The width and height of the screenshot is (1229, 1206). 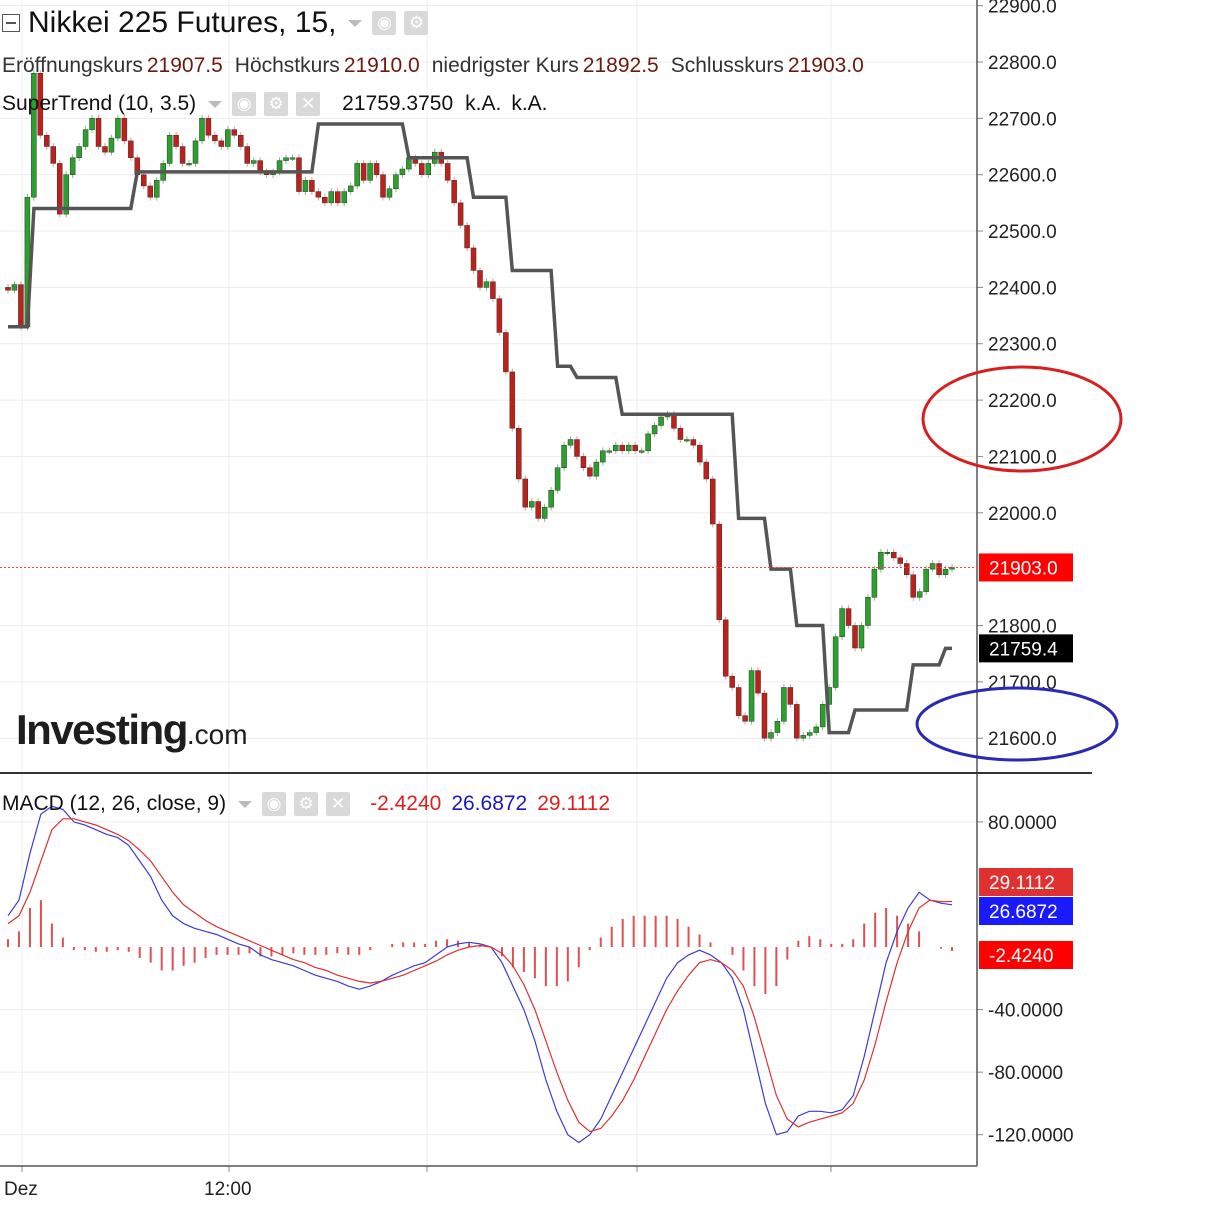 I want to click on macd-tick-label: -120.0000, so click(x=1031, y=1136).